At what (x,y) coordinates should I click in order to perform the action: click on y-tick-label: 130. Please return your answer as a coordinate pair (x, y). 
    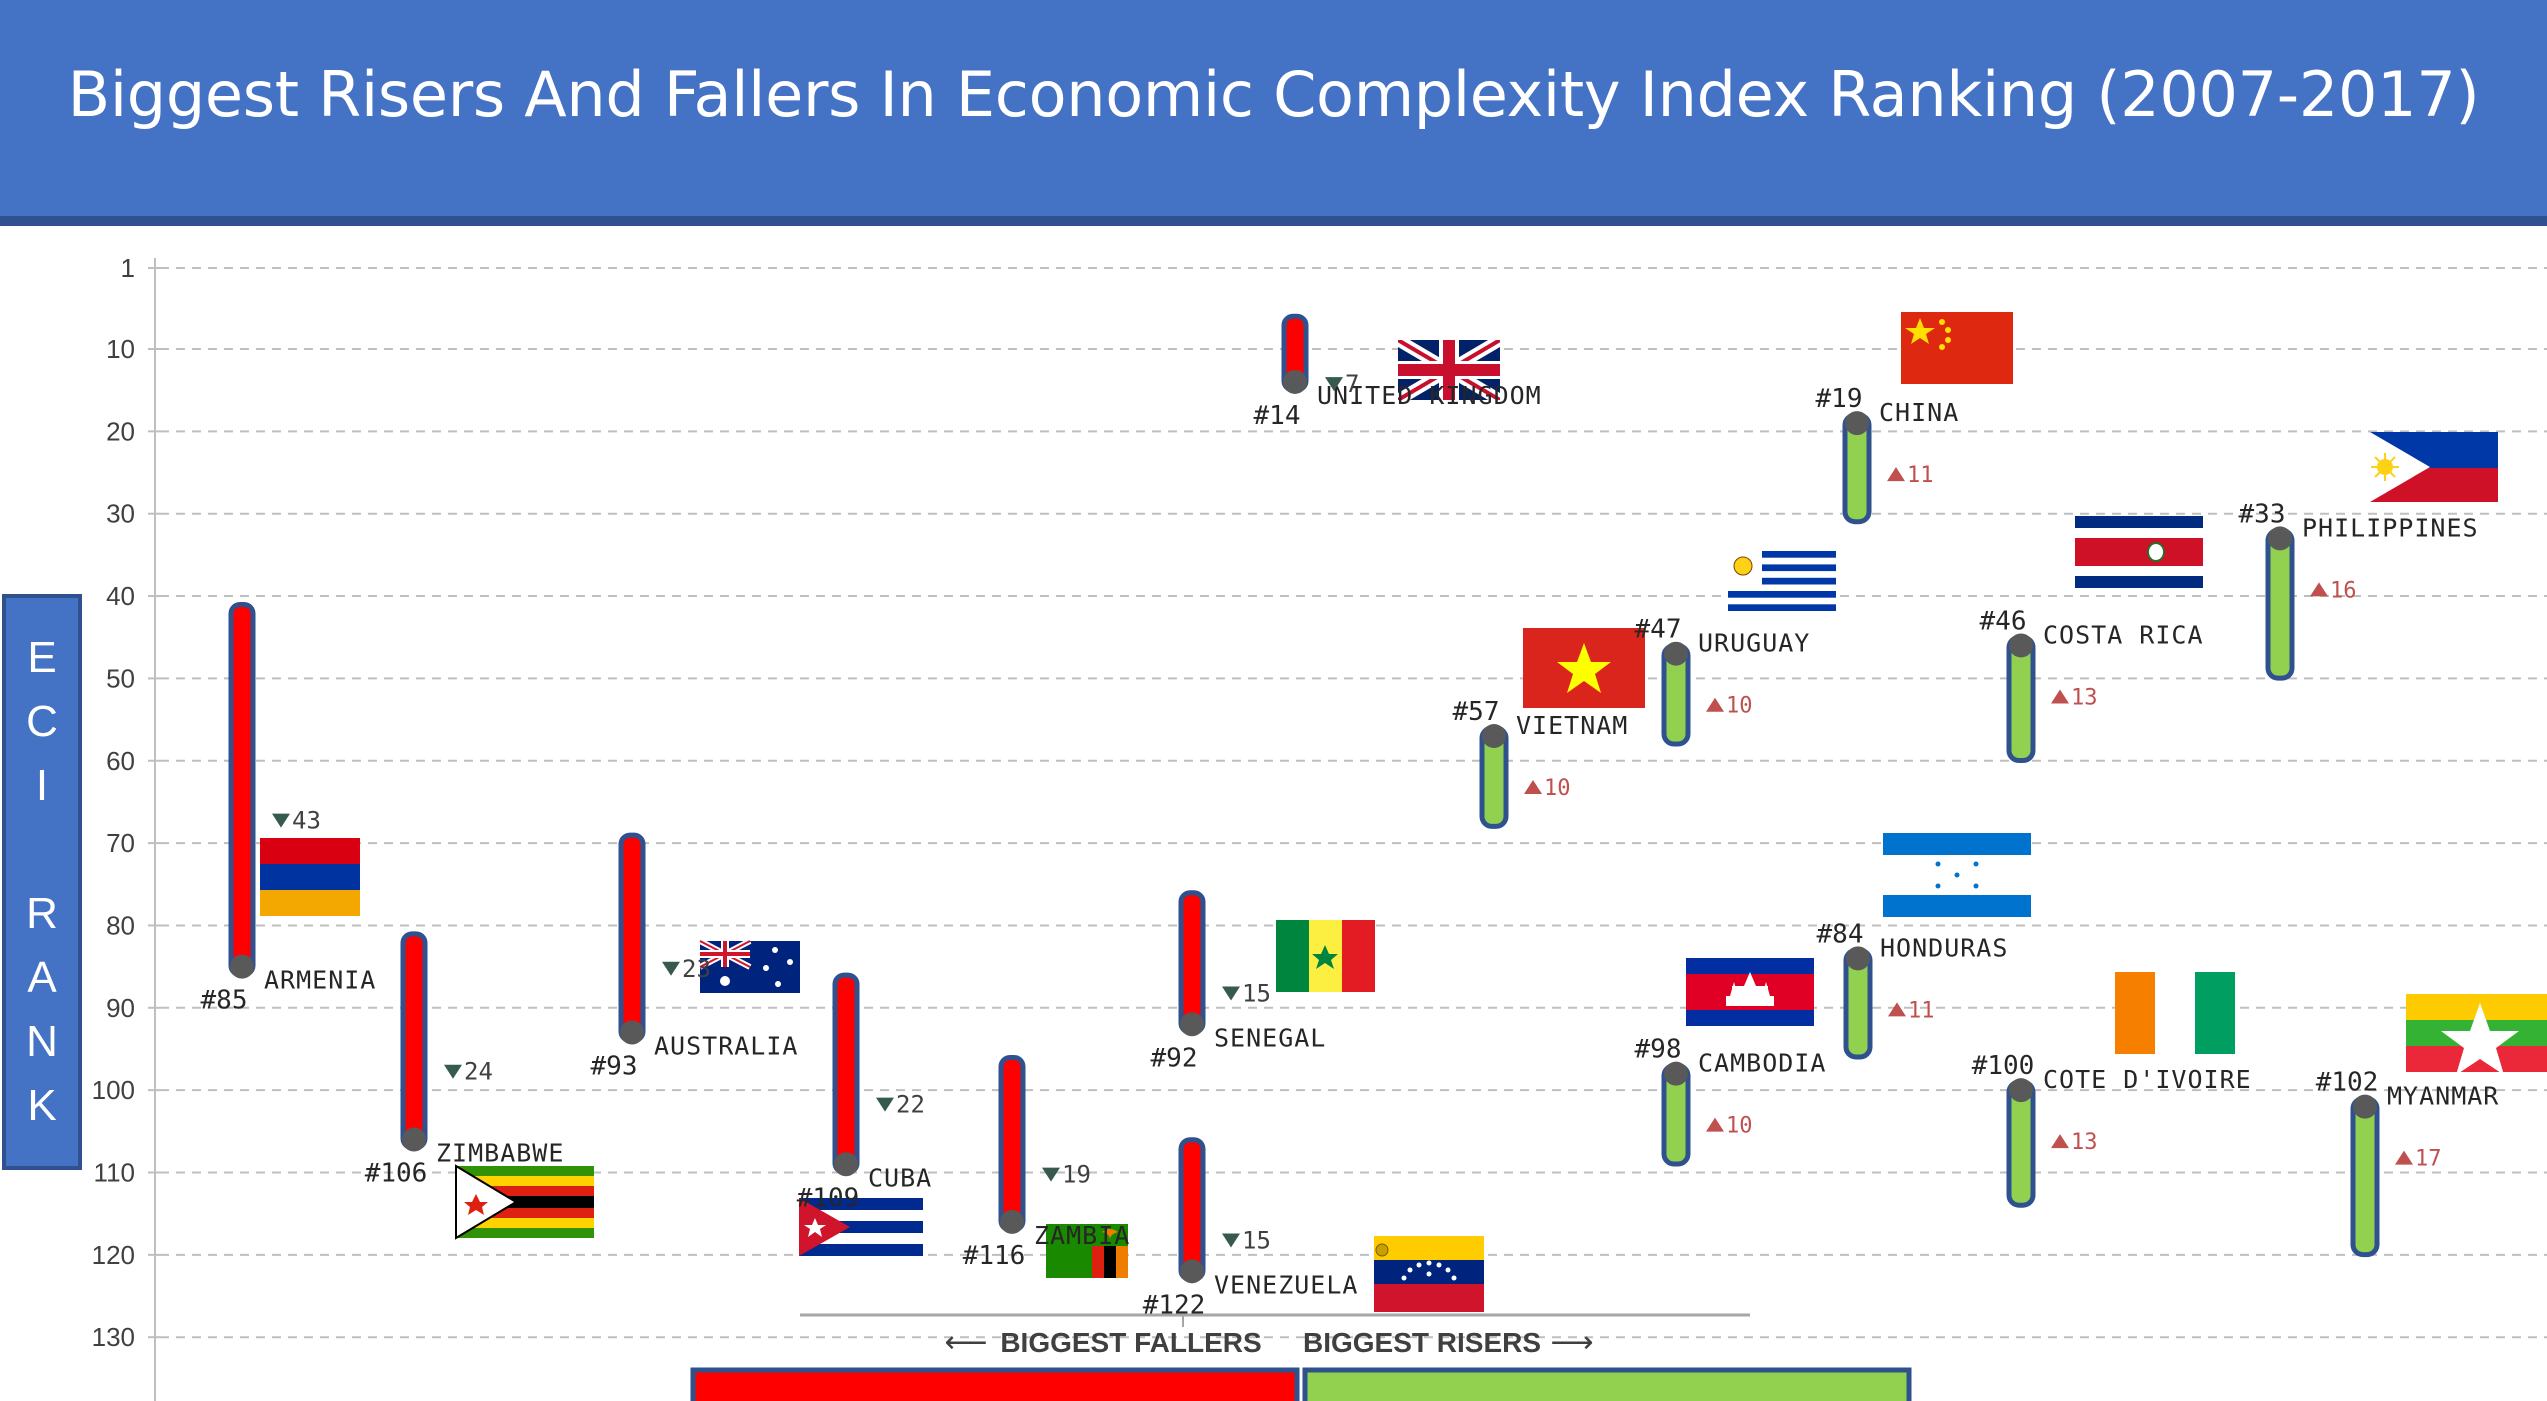
    Looking at the image, I should click on (113, 1337).